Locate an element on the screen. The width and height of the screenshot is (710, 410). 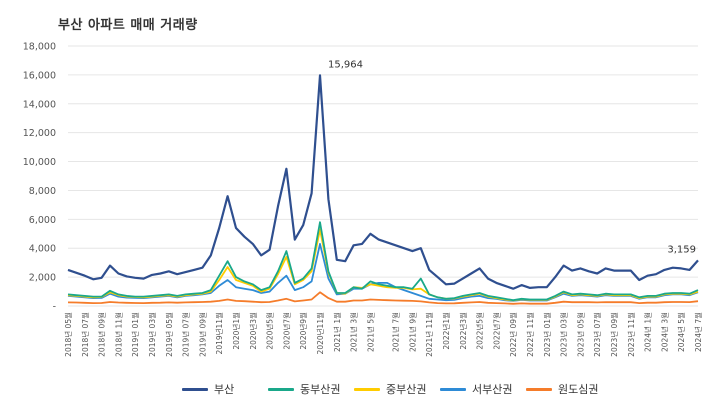
legend-item: 서부산권 is located at coordinates (476, 389).